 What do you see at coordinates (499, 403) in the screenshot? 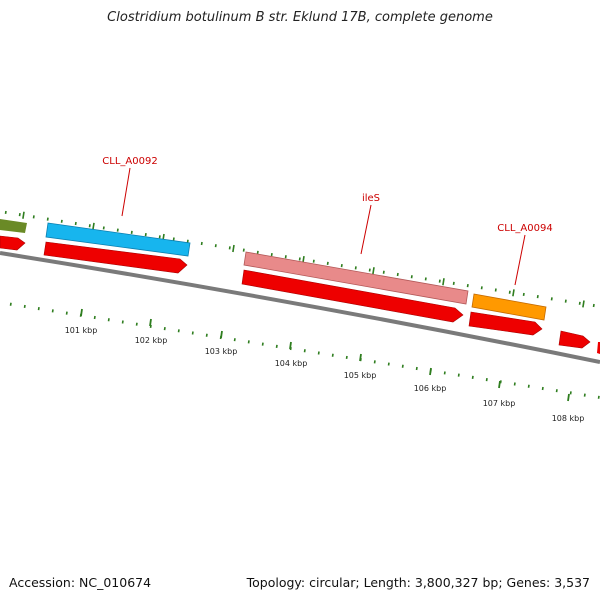
I see `ruler-label: 107 kbp` at bounding box center [499, 403].